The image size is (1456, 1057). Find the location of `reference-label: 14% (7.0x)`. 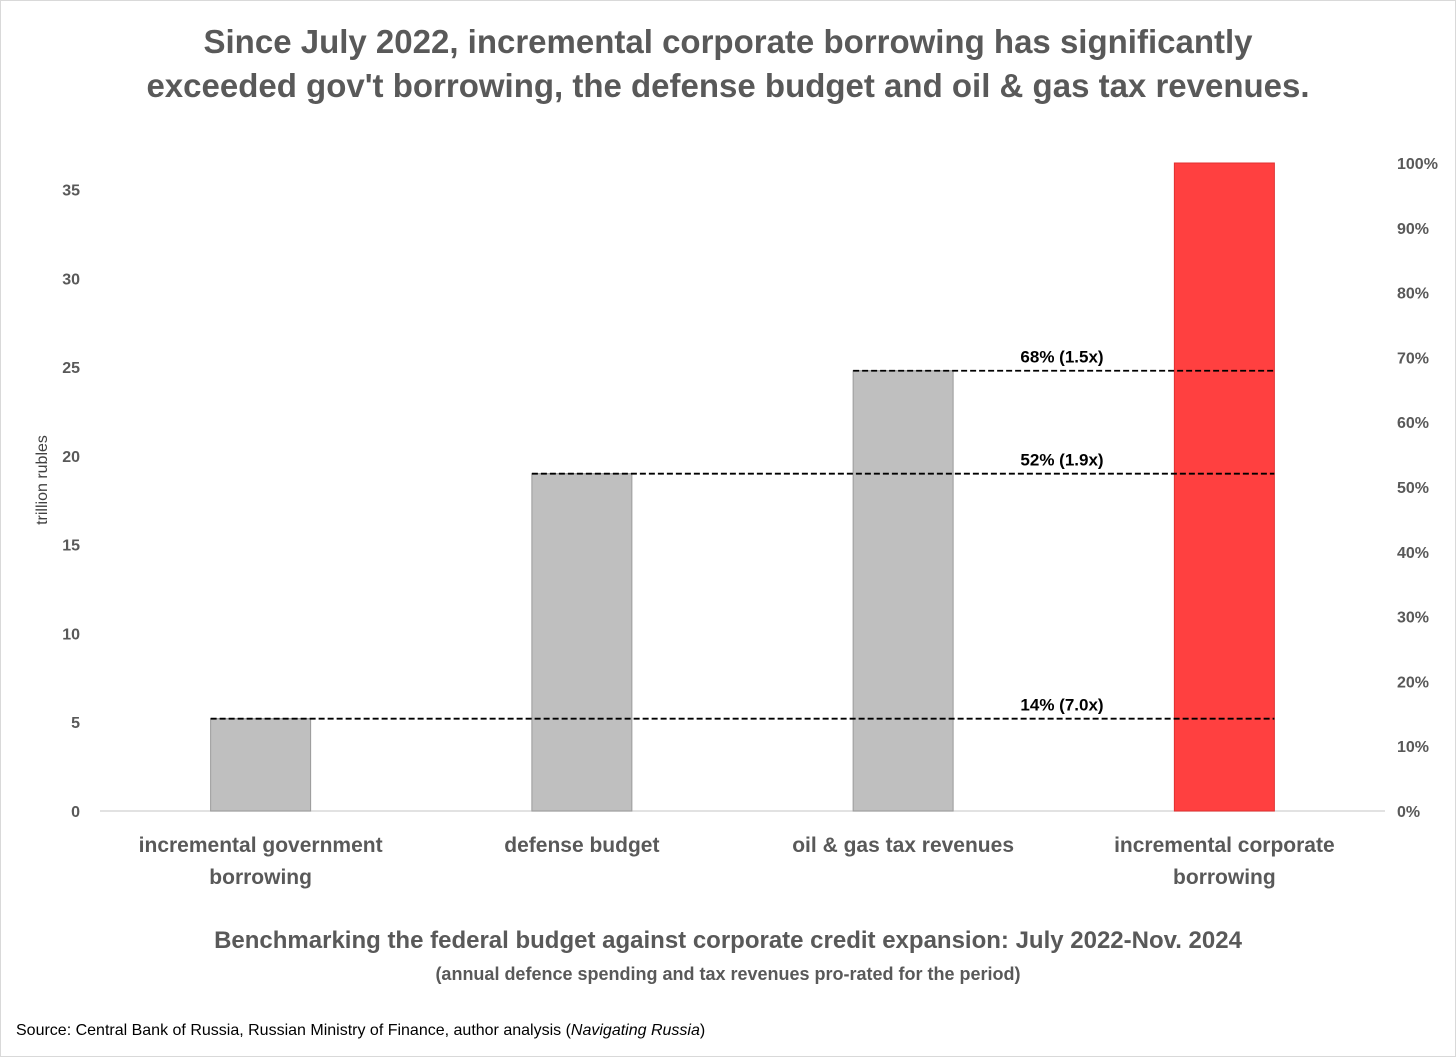

reference-label: 14% (7.0x) is located at coordinates (1061, 705).